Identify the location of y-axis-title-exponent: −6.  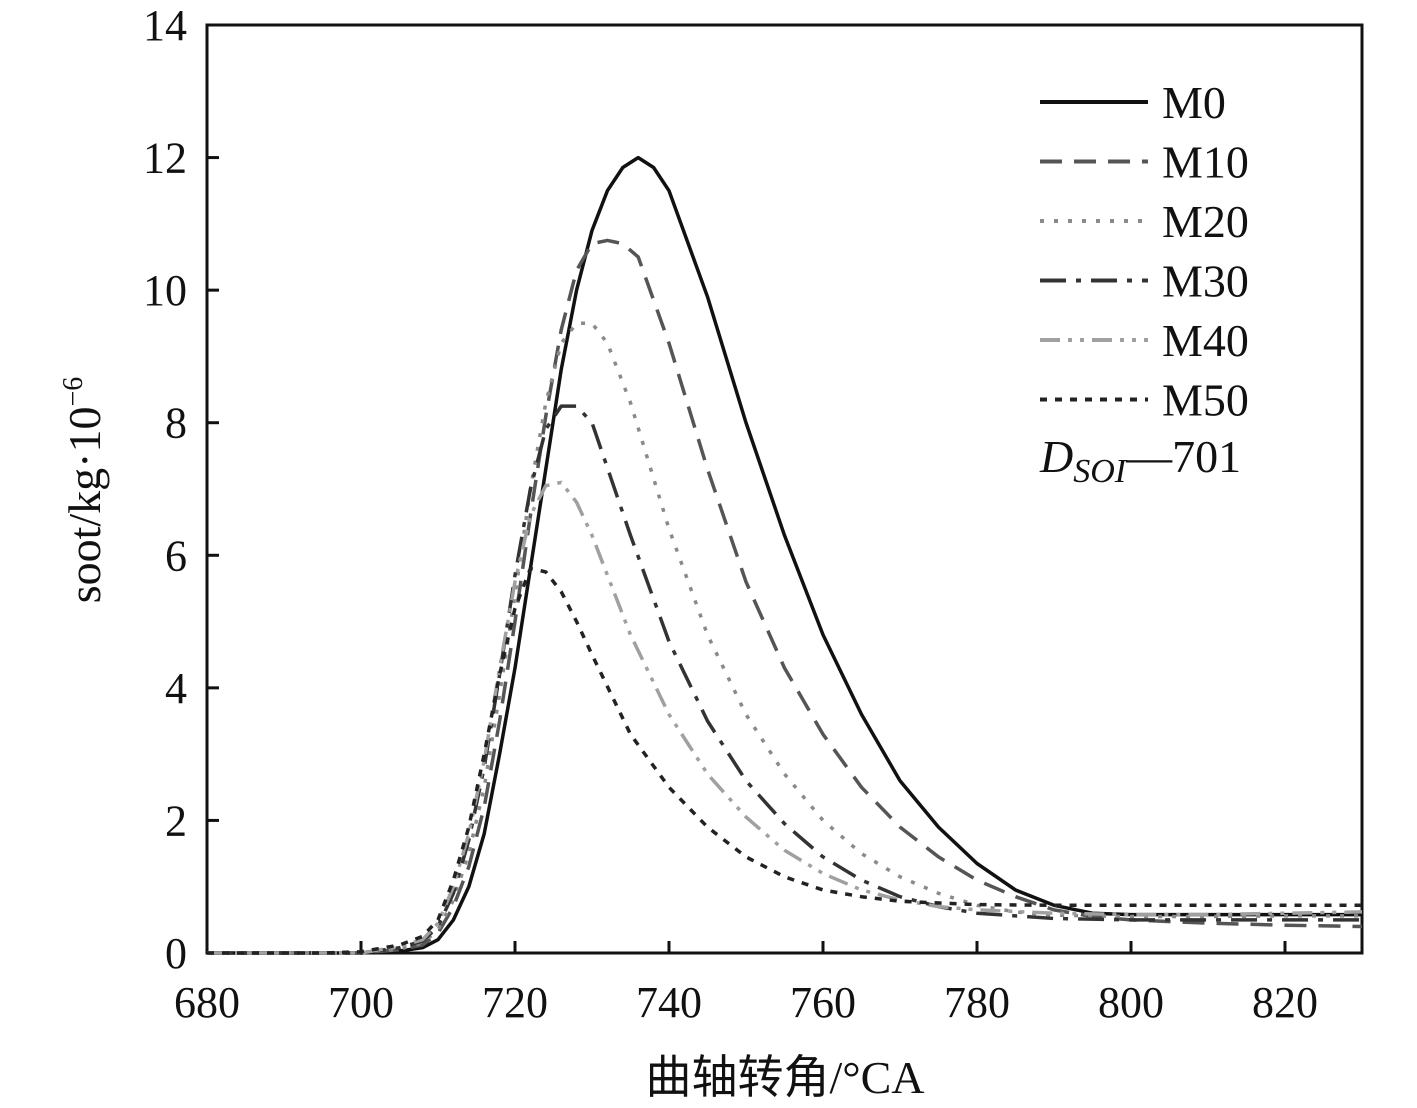
(73, 392).